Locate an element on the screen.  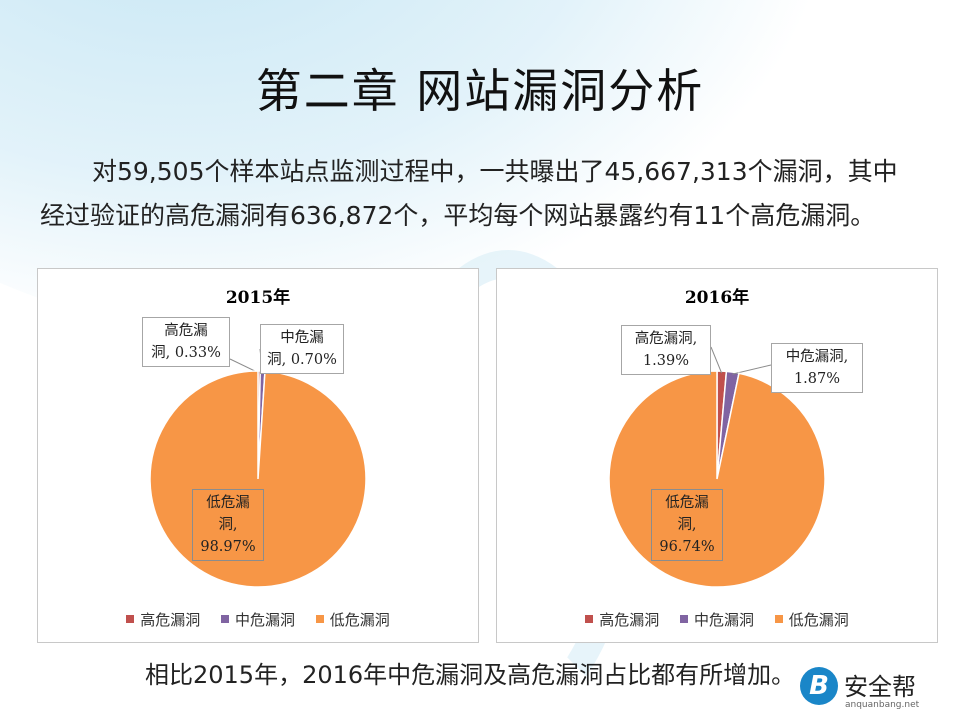
label-low-2015-line2: 洞, is located at coordinates (228, 525).